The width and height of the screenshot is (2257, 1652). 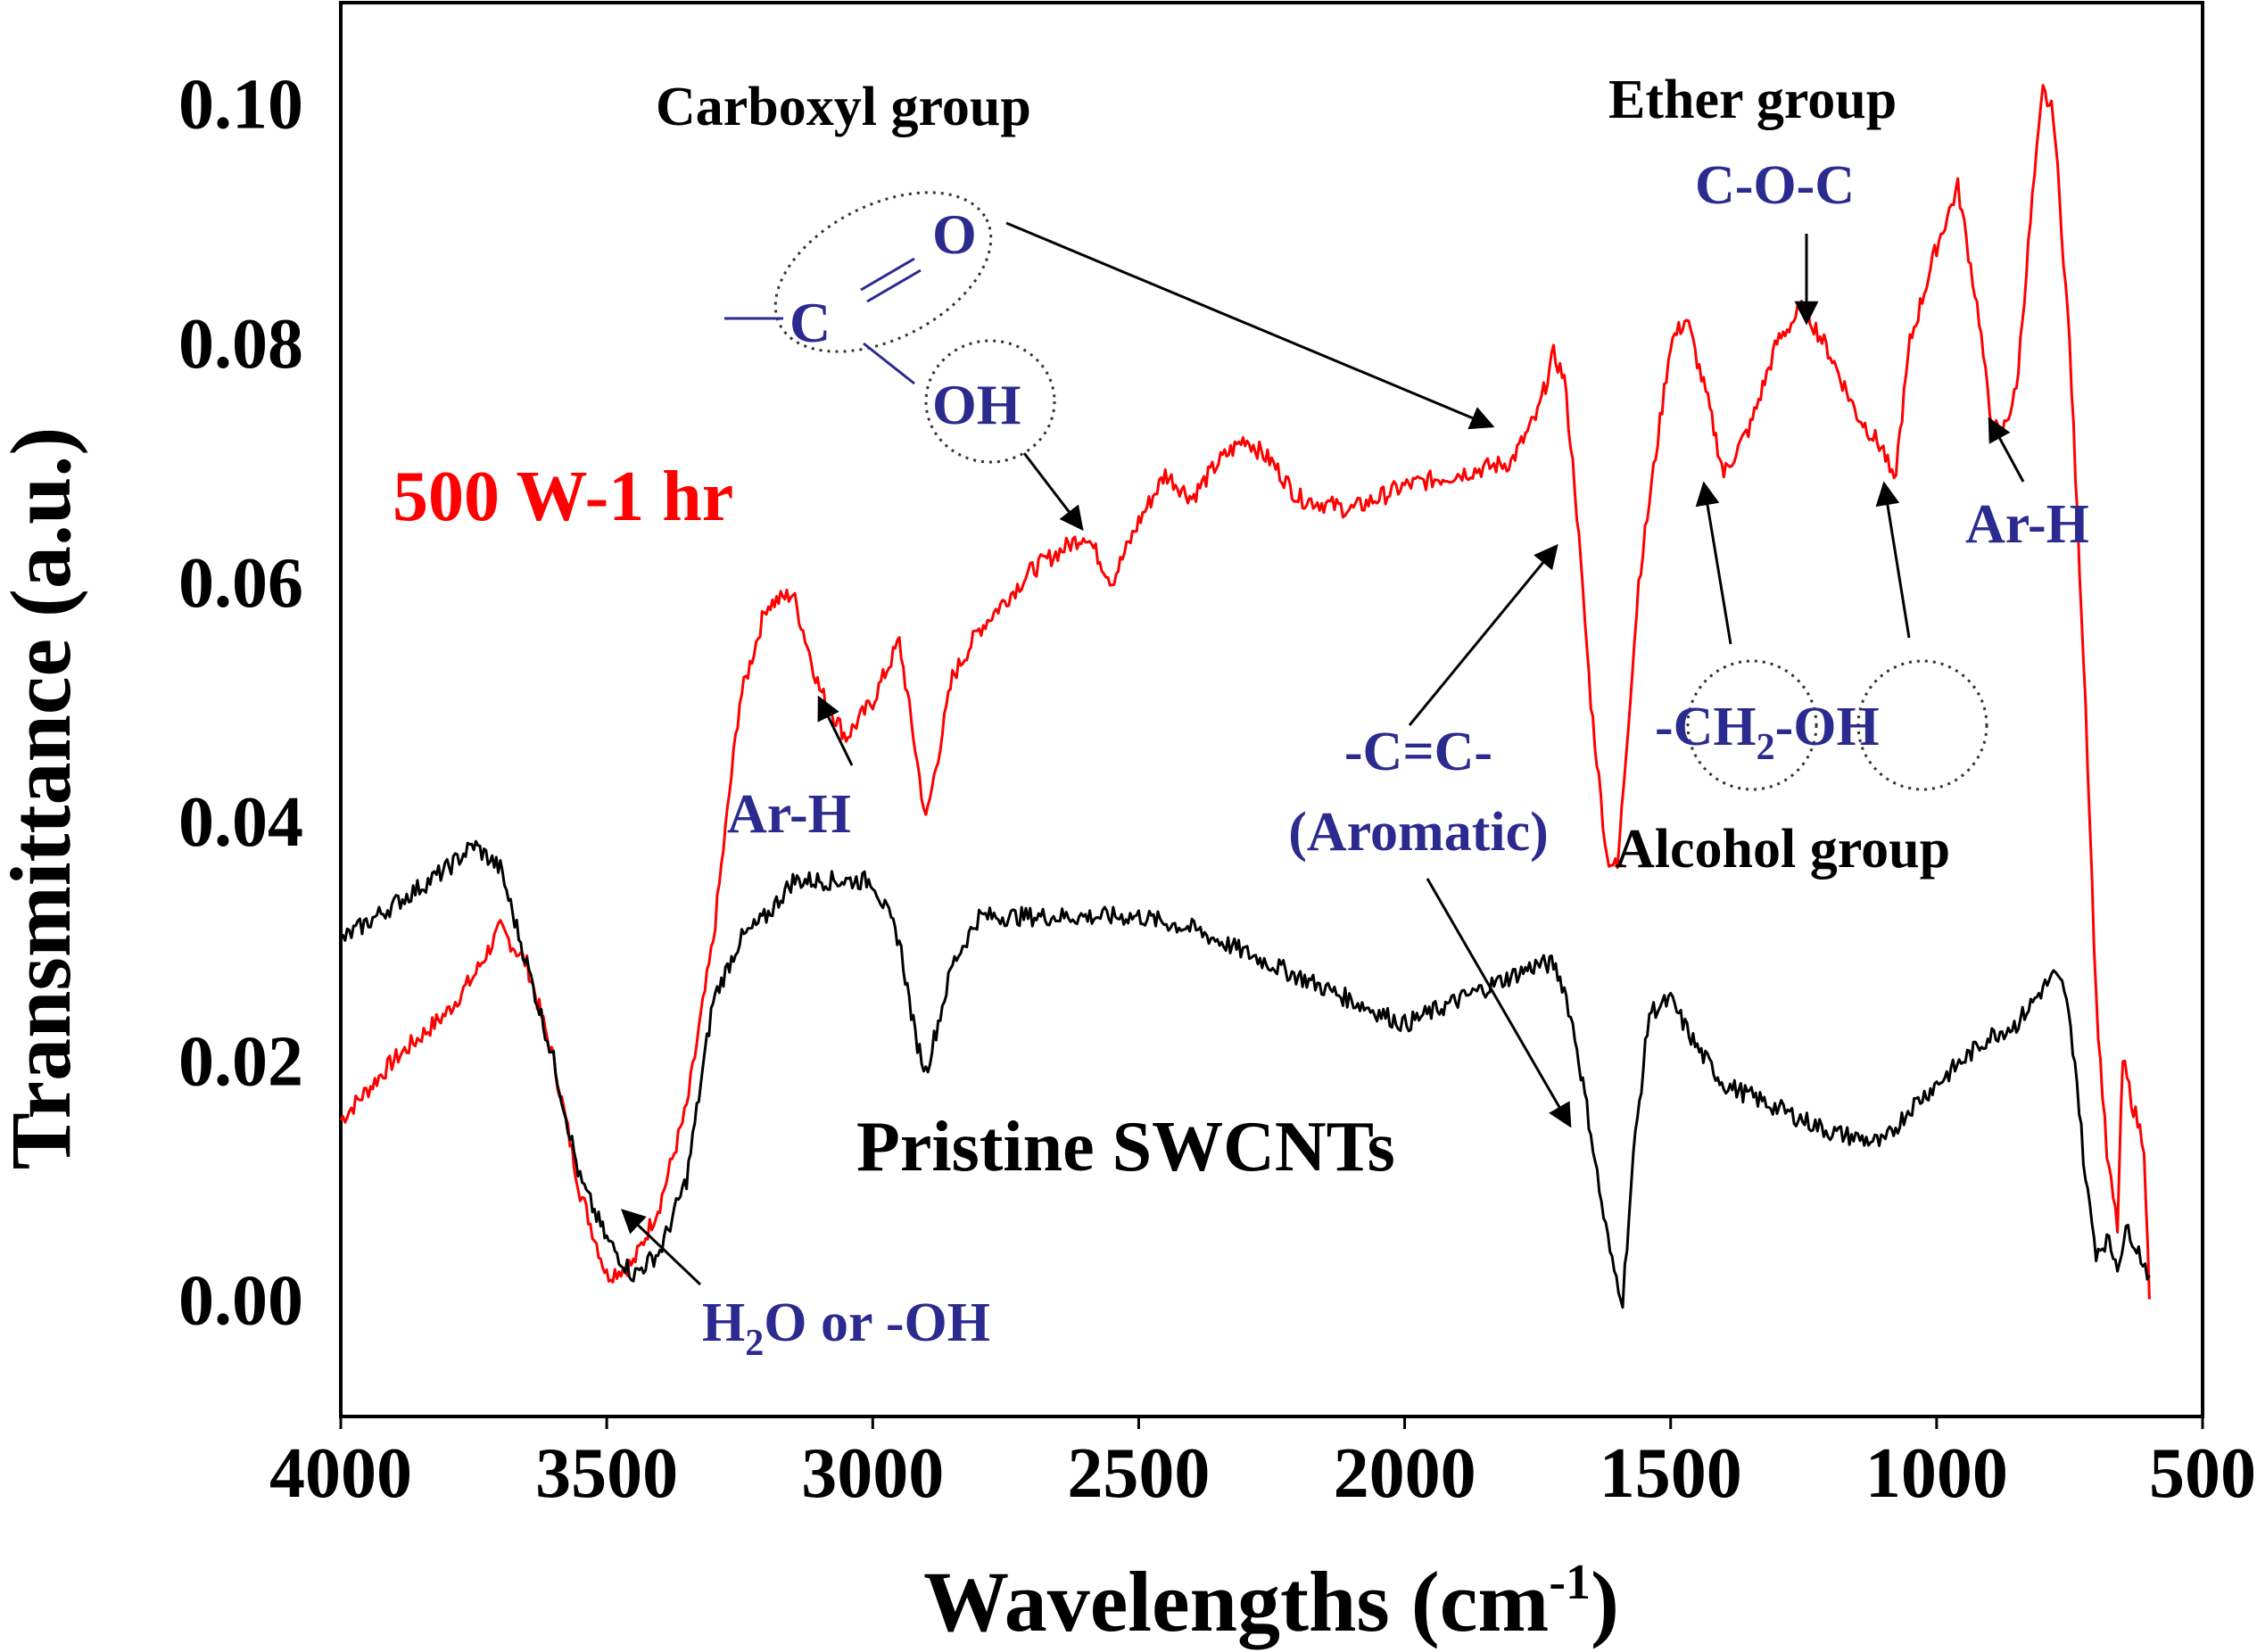 What do you see at coordinates (1671, 1473) in the screenshot?
I see `x-tick-label: 1500` at bounding box center [1671, 1473].